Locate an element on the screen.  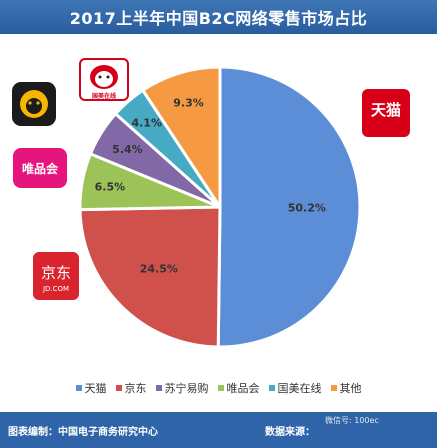
vip-logo-text: 唯品会 is located at coordinates (39, 169).